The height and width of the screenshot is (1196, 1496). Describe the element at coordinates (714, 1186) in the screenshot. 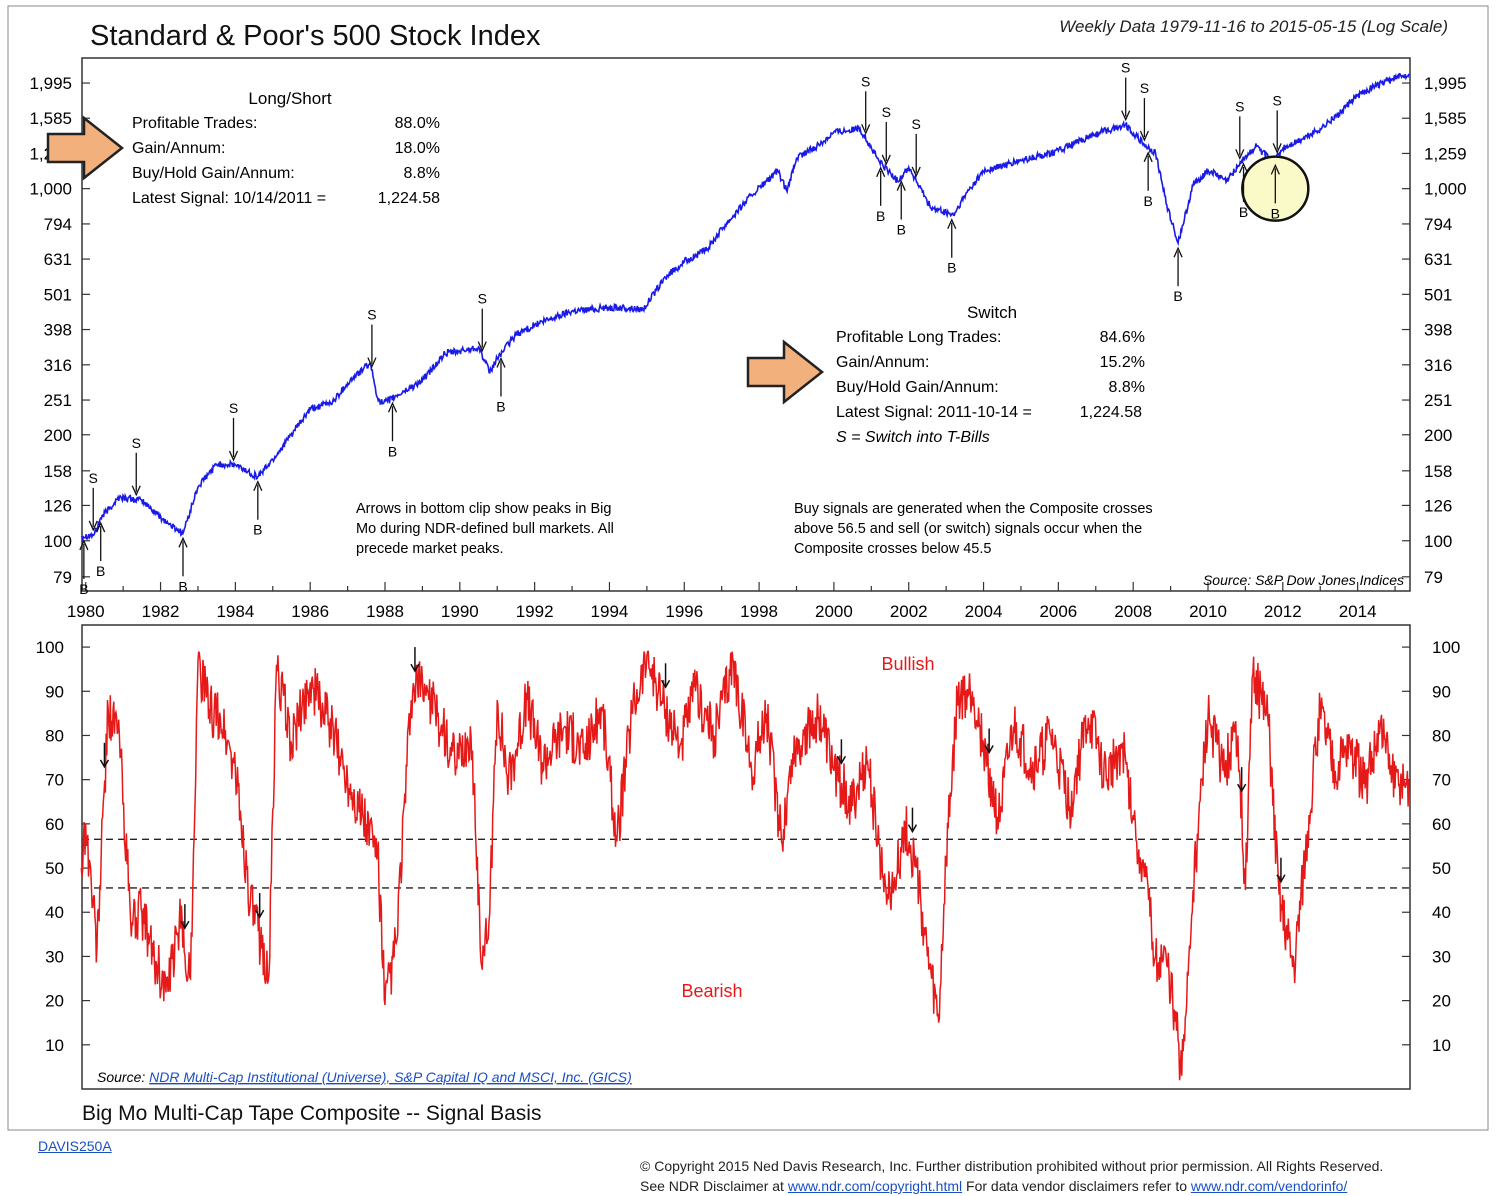

I see `copyright-text-a: See NDR Disclaimer at` at that location.